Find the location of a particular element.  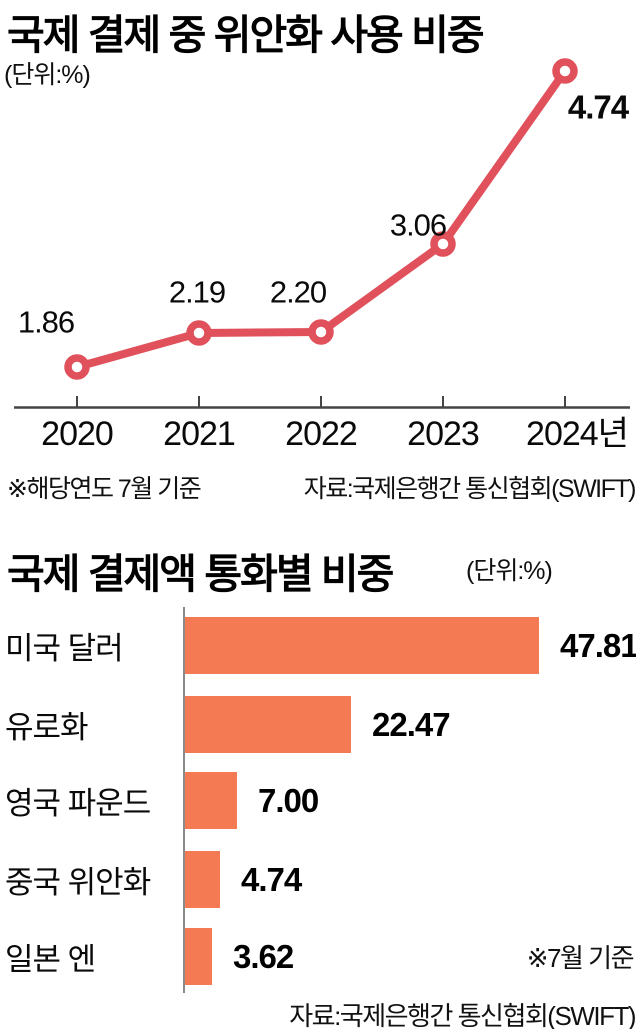

bar-유로화 is located at coordinates (268, 724).